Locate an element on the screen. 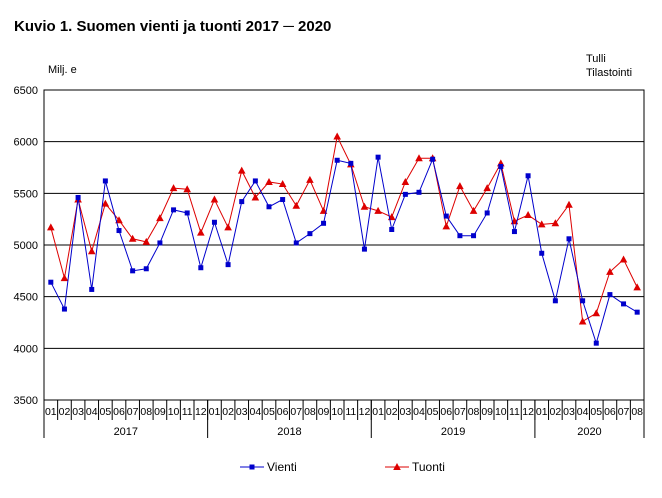 The width and height of the screenshot is (662, 498). y-tick-label: 6000 is located at coordinates (26, 143).